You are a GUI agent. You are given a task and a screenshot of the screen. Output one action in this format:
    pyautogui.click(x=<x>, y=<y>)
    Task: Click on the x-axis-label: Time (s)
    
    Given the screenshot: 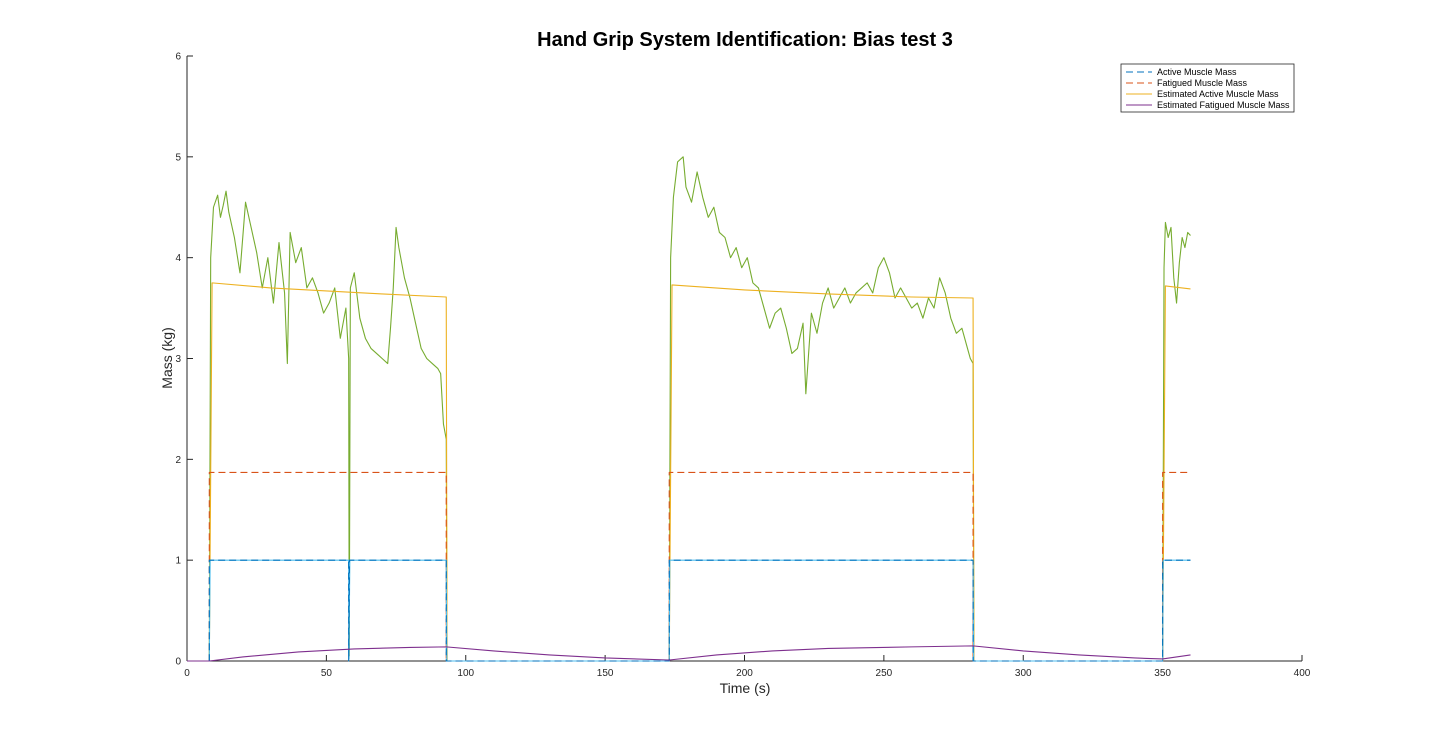 What is the action you would take?
    pyautogui.click(x=745, y=688)
    